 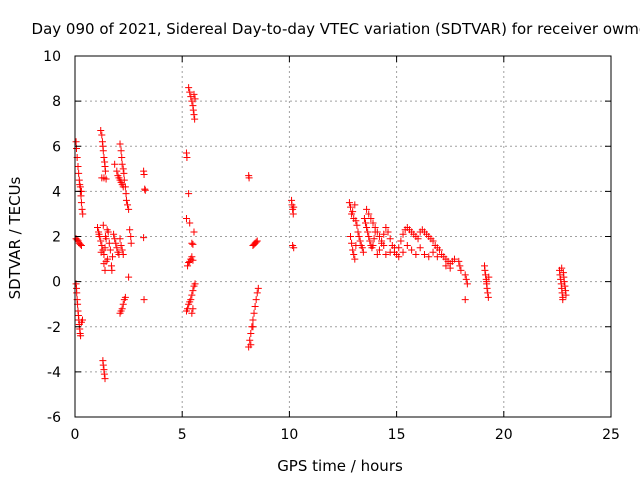 What do you see at coordinates (56, 147) in the screenshot?
I see `y-tick-label: 6` at bounding box center [56, 147].